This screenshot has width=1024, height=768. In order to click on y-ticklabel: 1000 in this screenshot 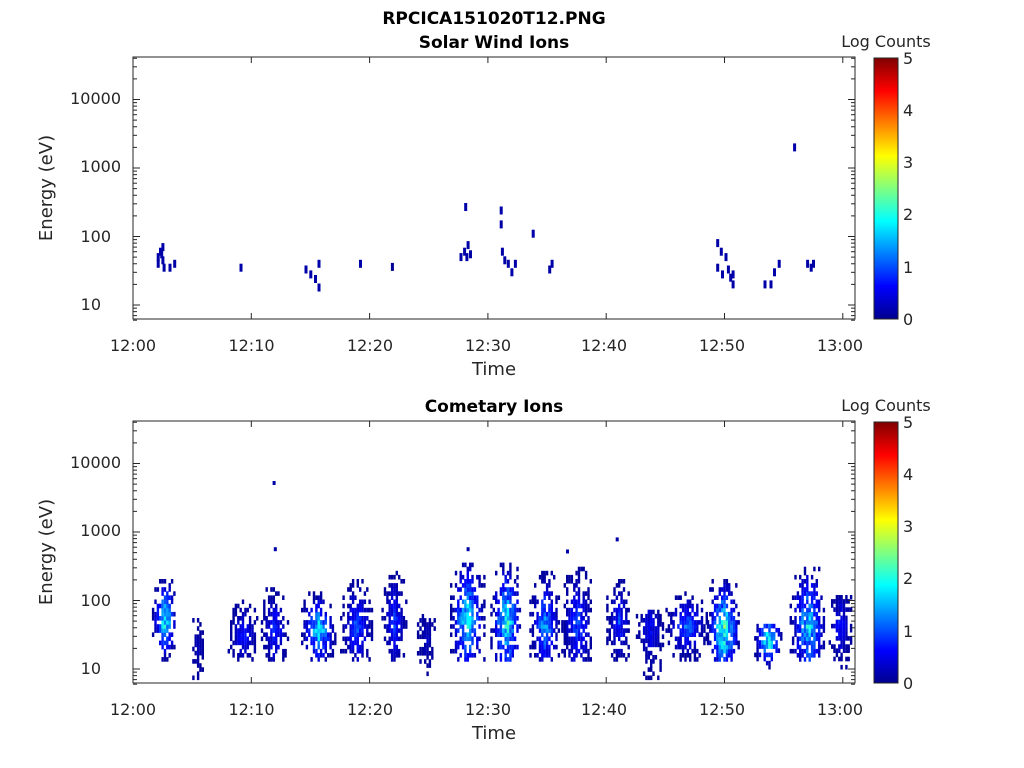, I will do `click(100, 166)`.